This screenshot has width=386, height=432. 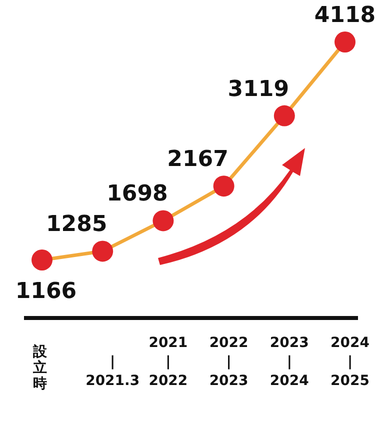 I want to click on x-tick-label: 2023 | 2024, so click(x=290, y=362).